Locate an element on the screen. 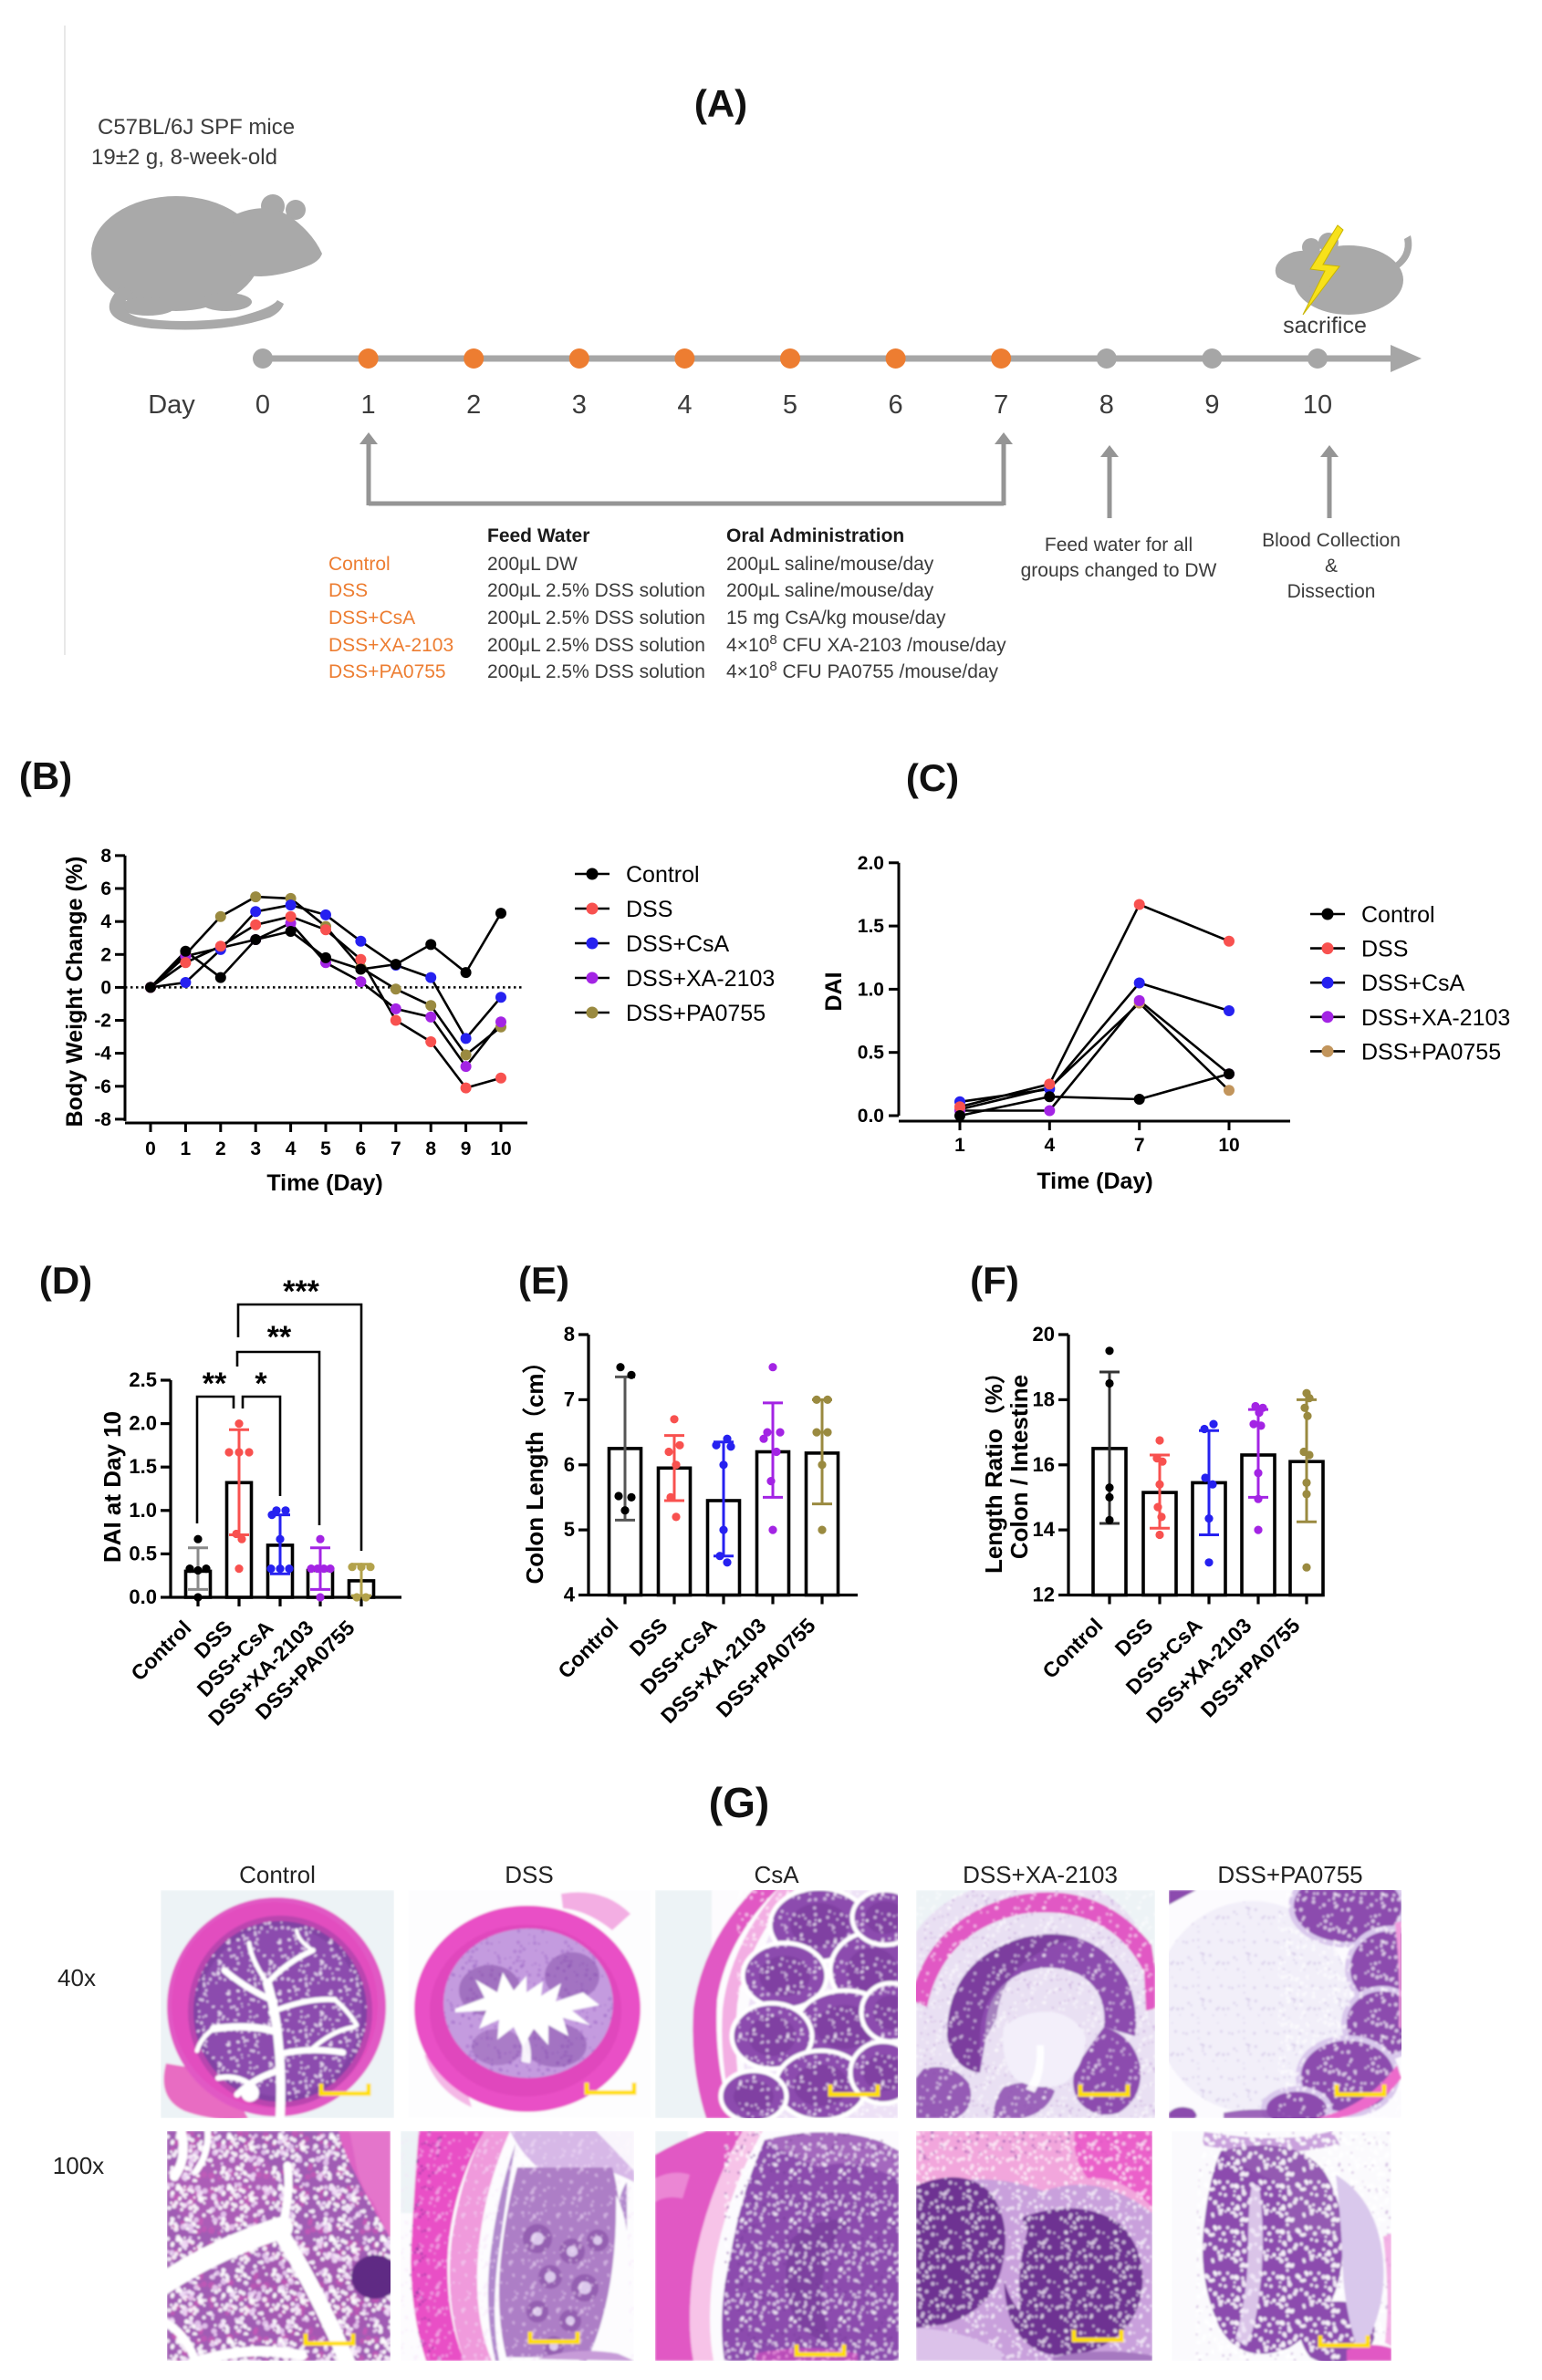 The width and height of the screenshot is (1542, 2380). svg-text: 100x is located at coordinates (79, 2166).